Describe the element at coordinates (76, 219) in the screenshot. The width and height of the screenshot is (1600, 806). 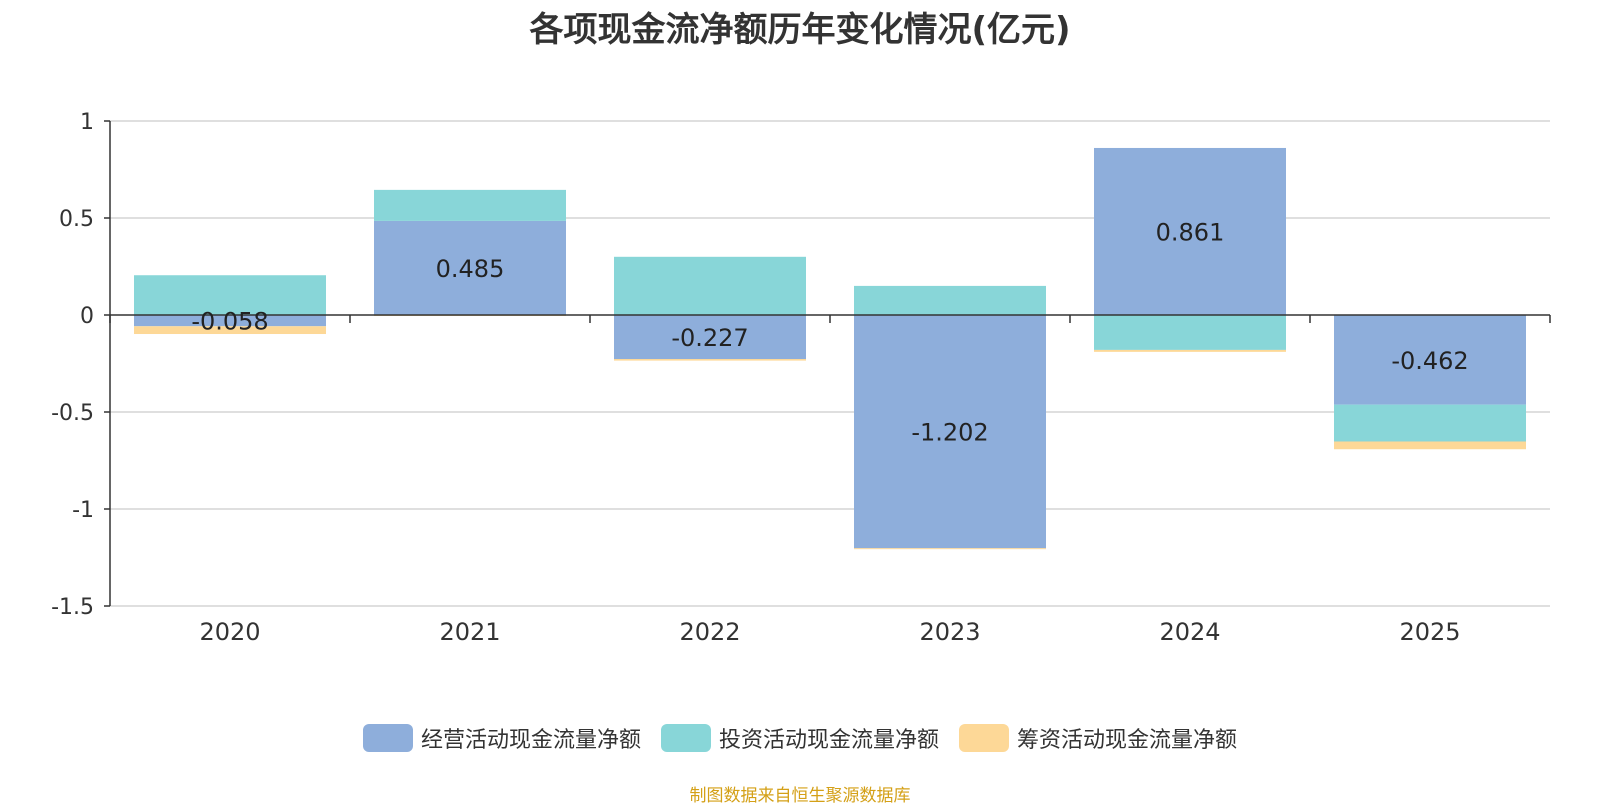
I see `y-tick-label: 0.5` at that location.